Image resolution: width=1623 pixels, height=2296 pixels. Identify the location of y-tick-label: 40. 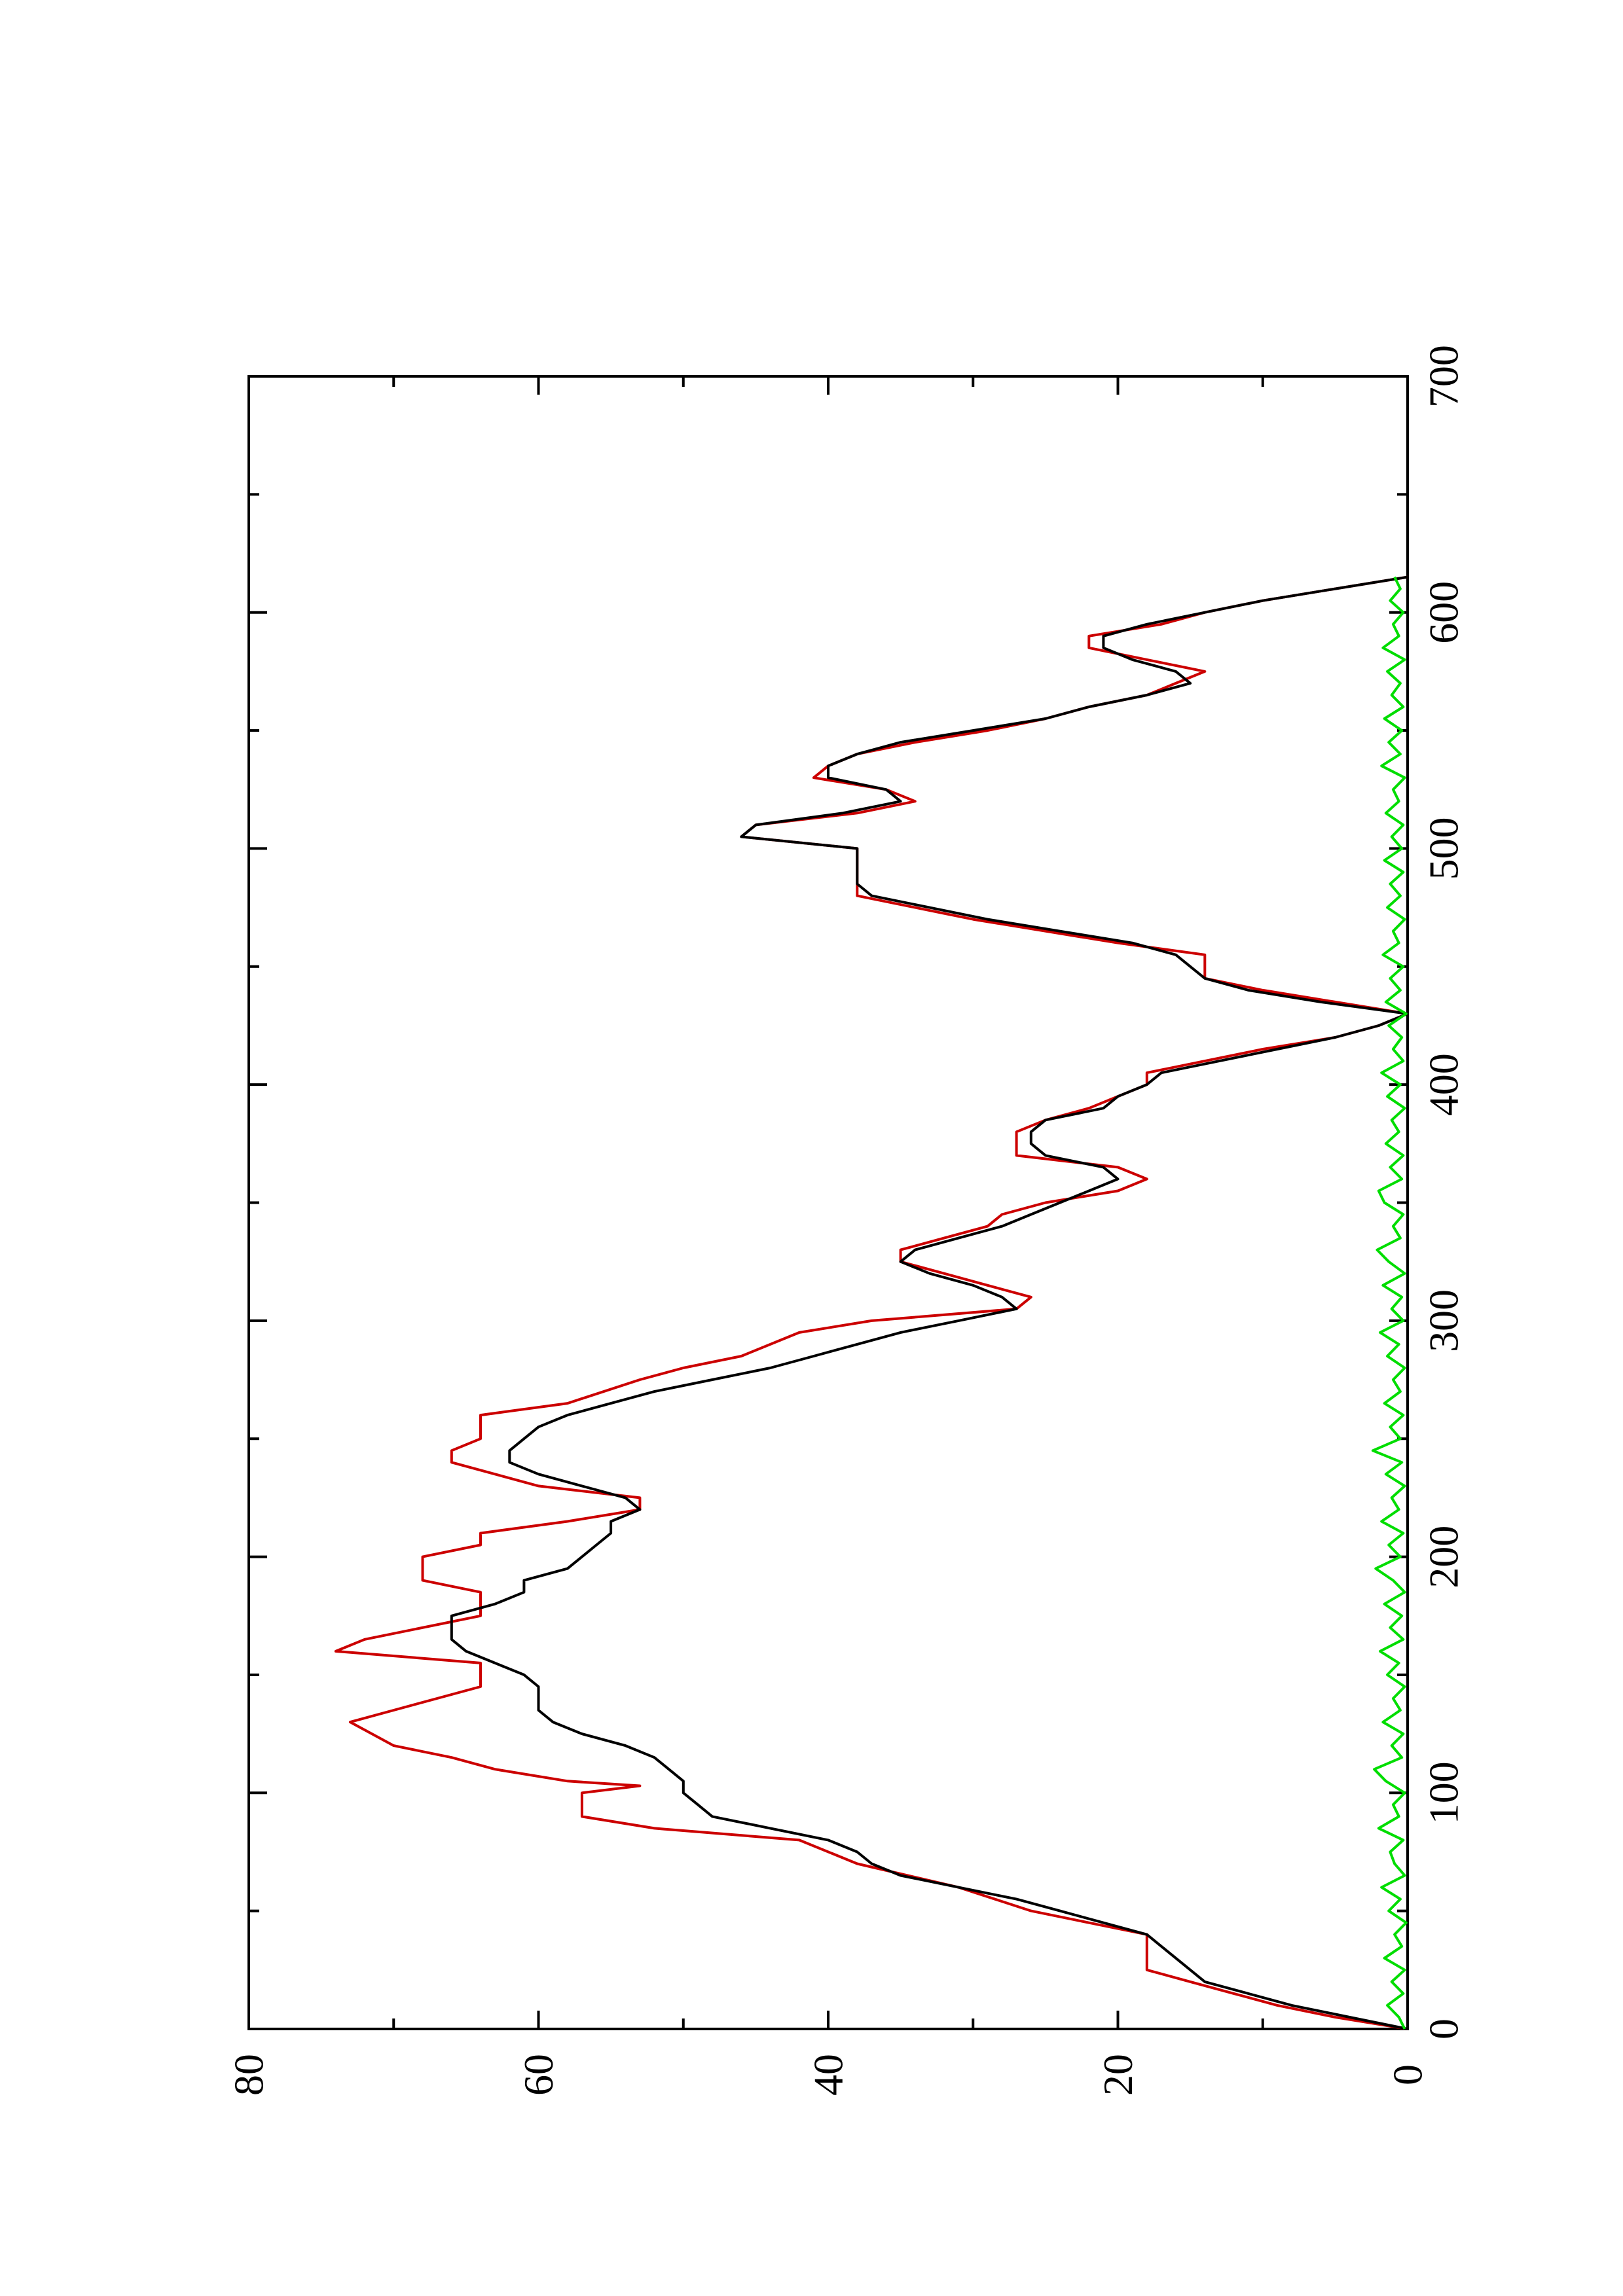
(828, 2075).